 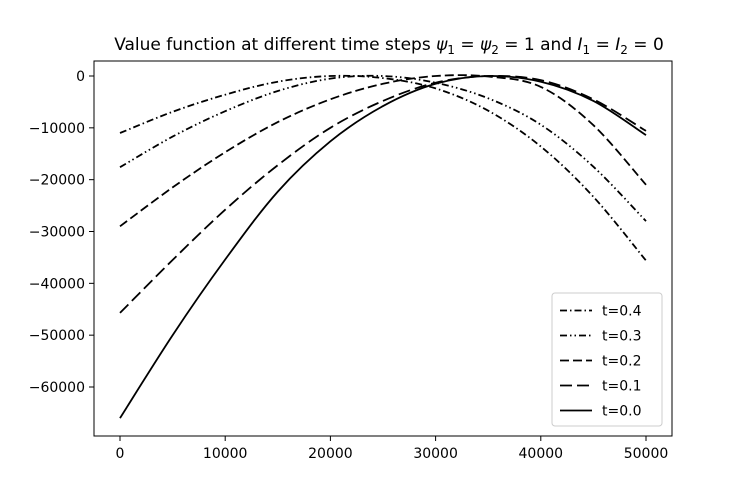 I want to click on x-tick-label: 10000, so click(x=225, y=454).